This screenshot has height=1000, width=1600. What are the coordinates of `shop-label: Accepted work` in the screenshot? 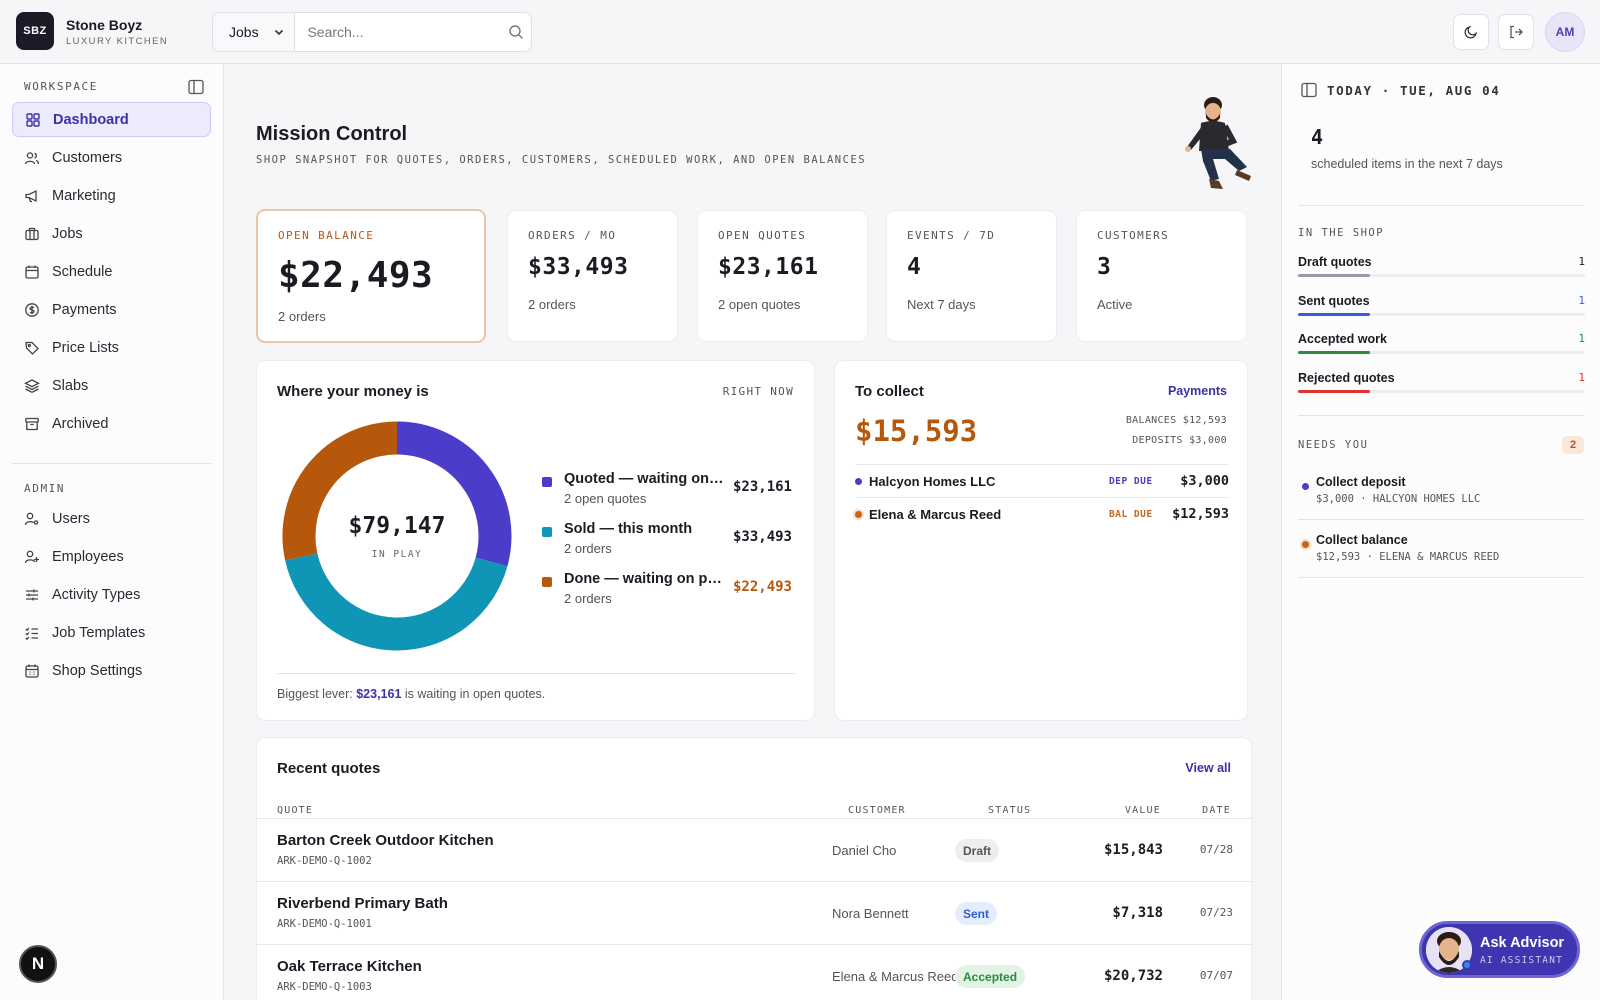 It's located at (1342, 339).